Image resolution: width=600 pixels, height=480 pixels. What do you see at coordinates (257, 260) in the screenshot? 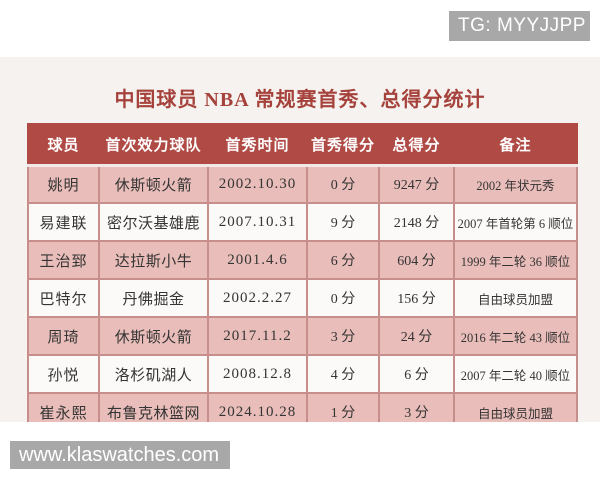
I see `cell-date: 2001.4.6` at bounding box center [257, 260].